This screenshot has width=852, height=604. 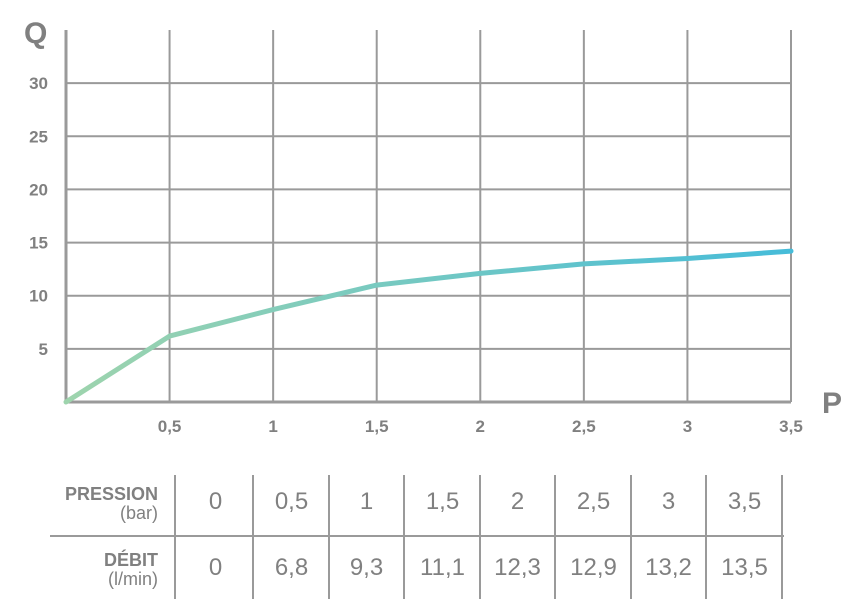 What do you see at coordinates (215, 501) in the screenshot?
I see `pression-value: 0` at bounding box center [215, 501].